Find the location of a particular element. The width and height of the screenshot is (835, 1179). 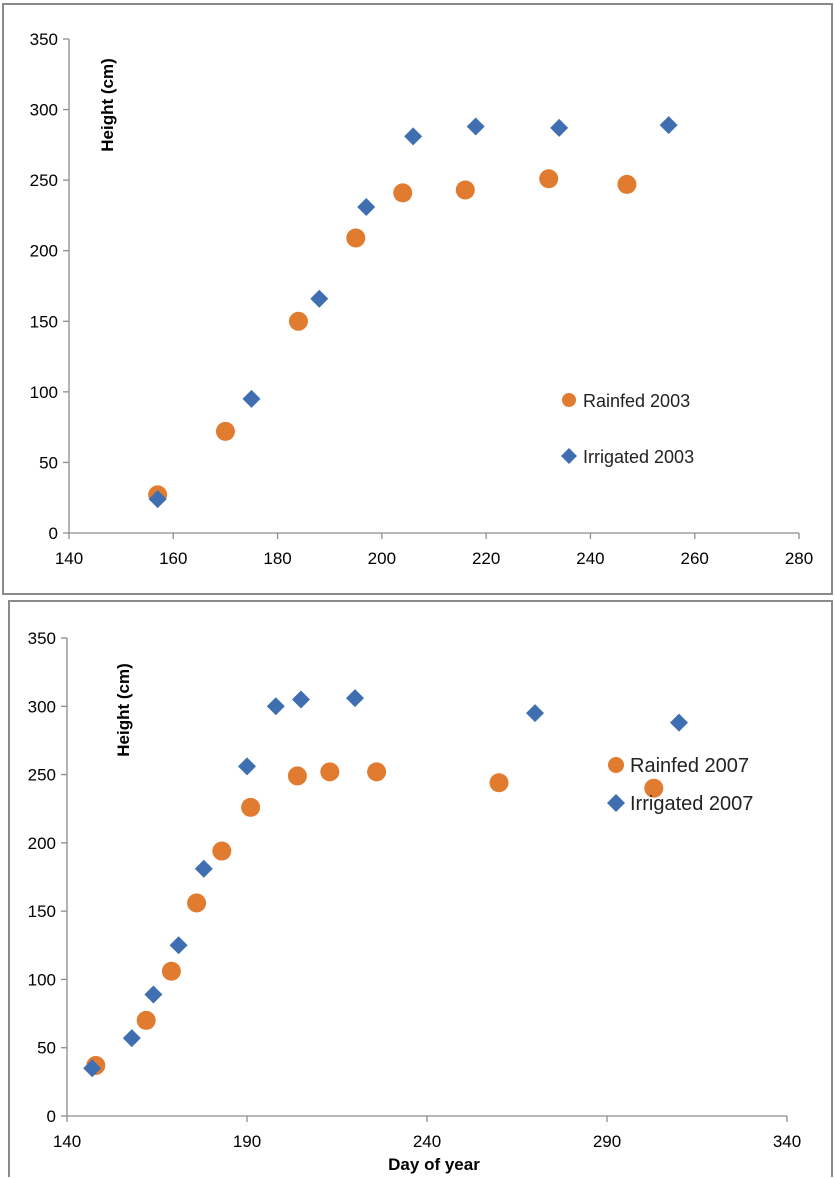

legend-label: Rainfed 2007 is located at coordinates (689, 766).